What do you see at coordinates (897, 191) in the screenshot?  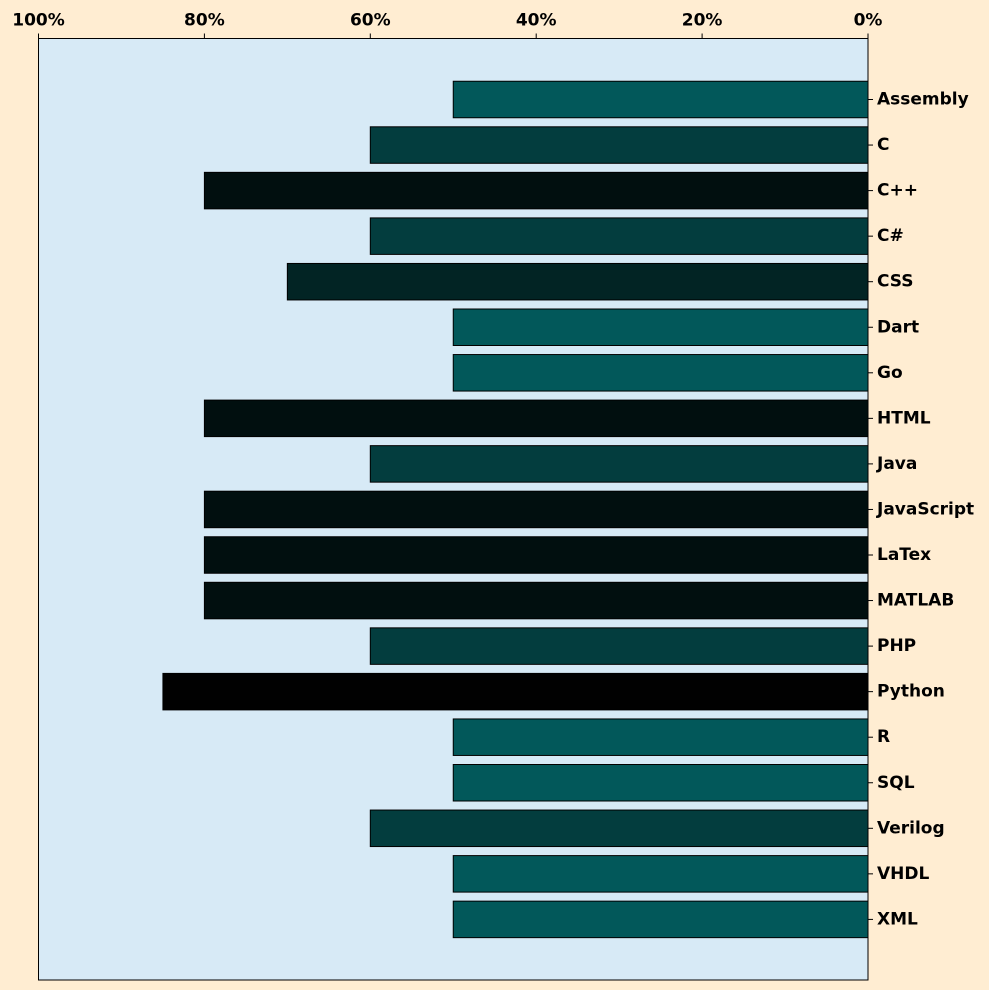 I see `y-tick-label-c: C++` at bounding box center [897, 191].